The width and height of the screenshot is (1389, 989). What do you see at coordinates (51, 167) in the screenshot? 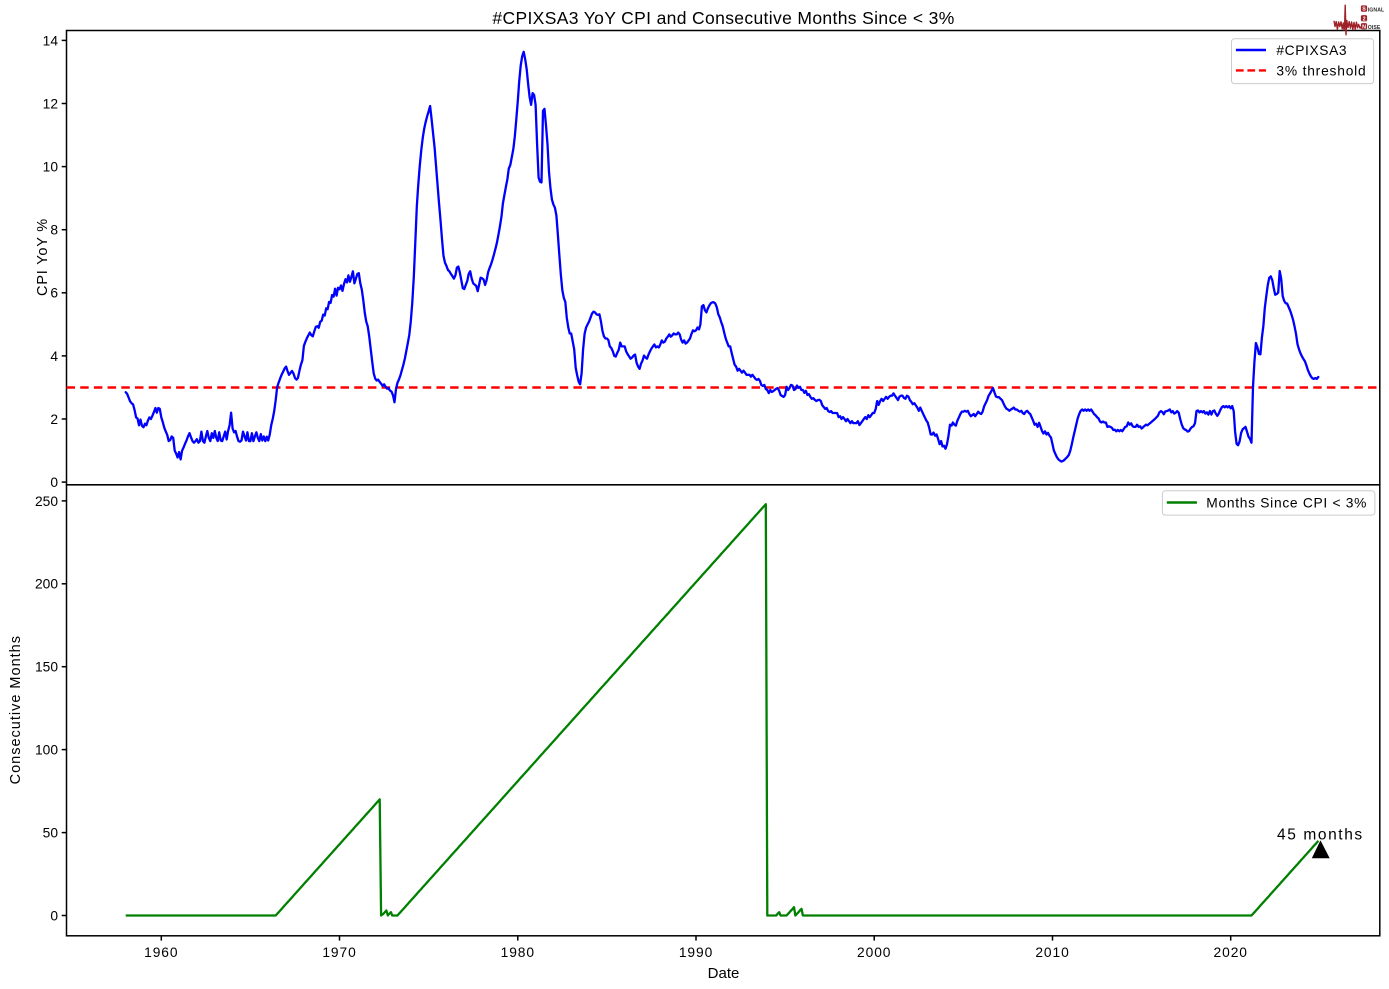
I see `svg-text: 10` at bounding box center [51, 167].